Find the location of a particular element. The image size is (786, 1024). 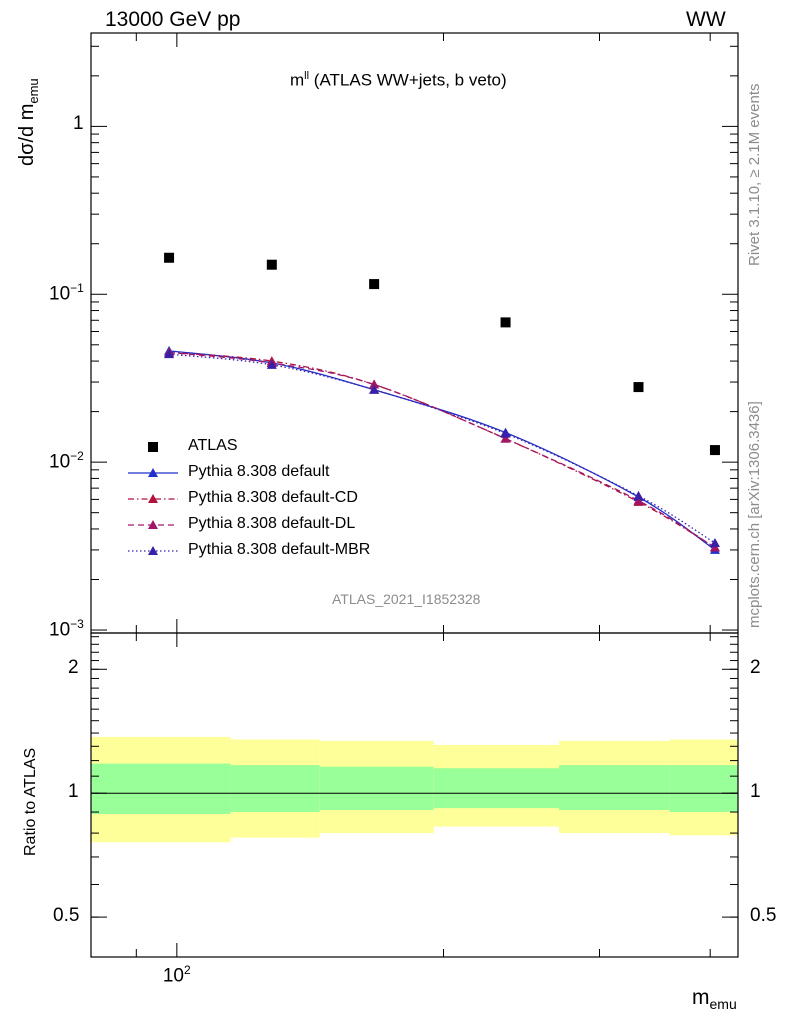

atlas-data-markers is located at coordinates (442, 354).